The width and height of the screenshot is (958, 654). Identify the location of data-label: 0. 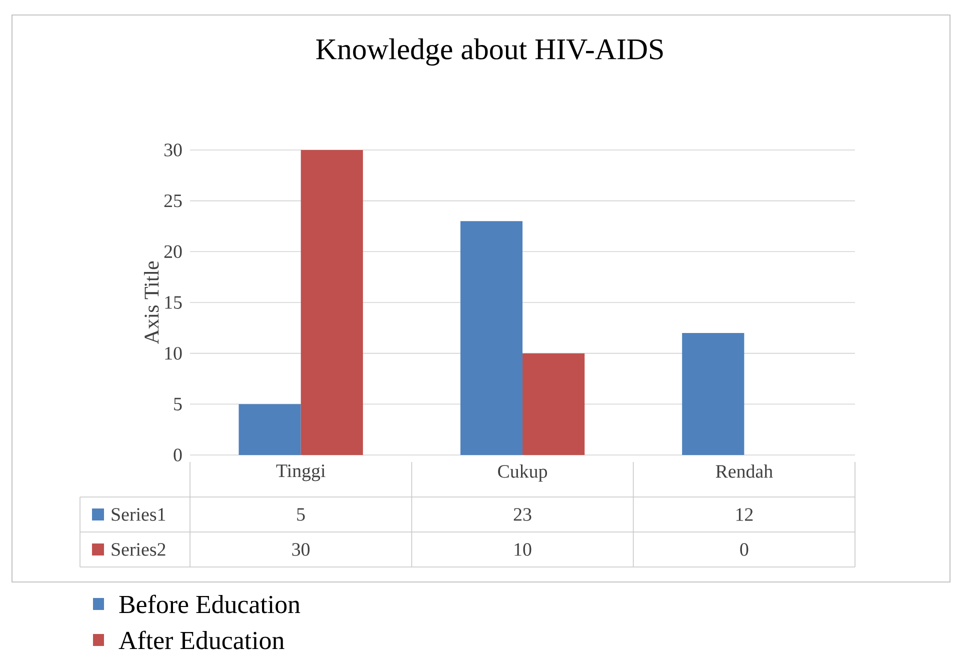
(744, 549).